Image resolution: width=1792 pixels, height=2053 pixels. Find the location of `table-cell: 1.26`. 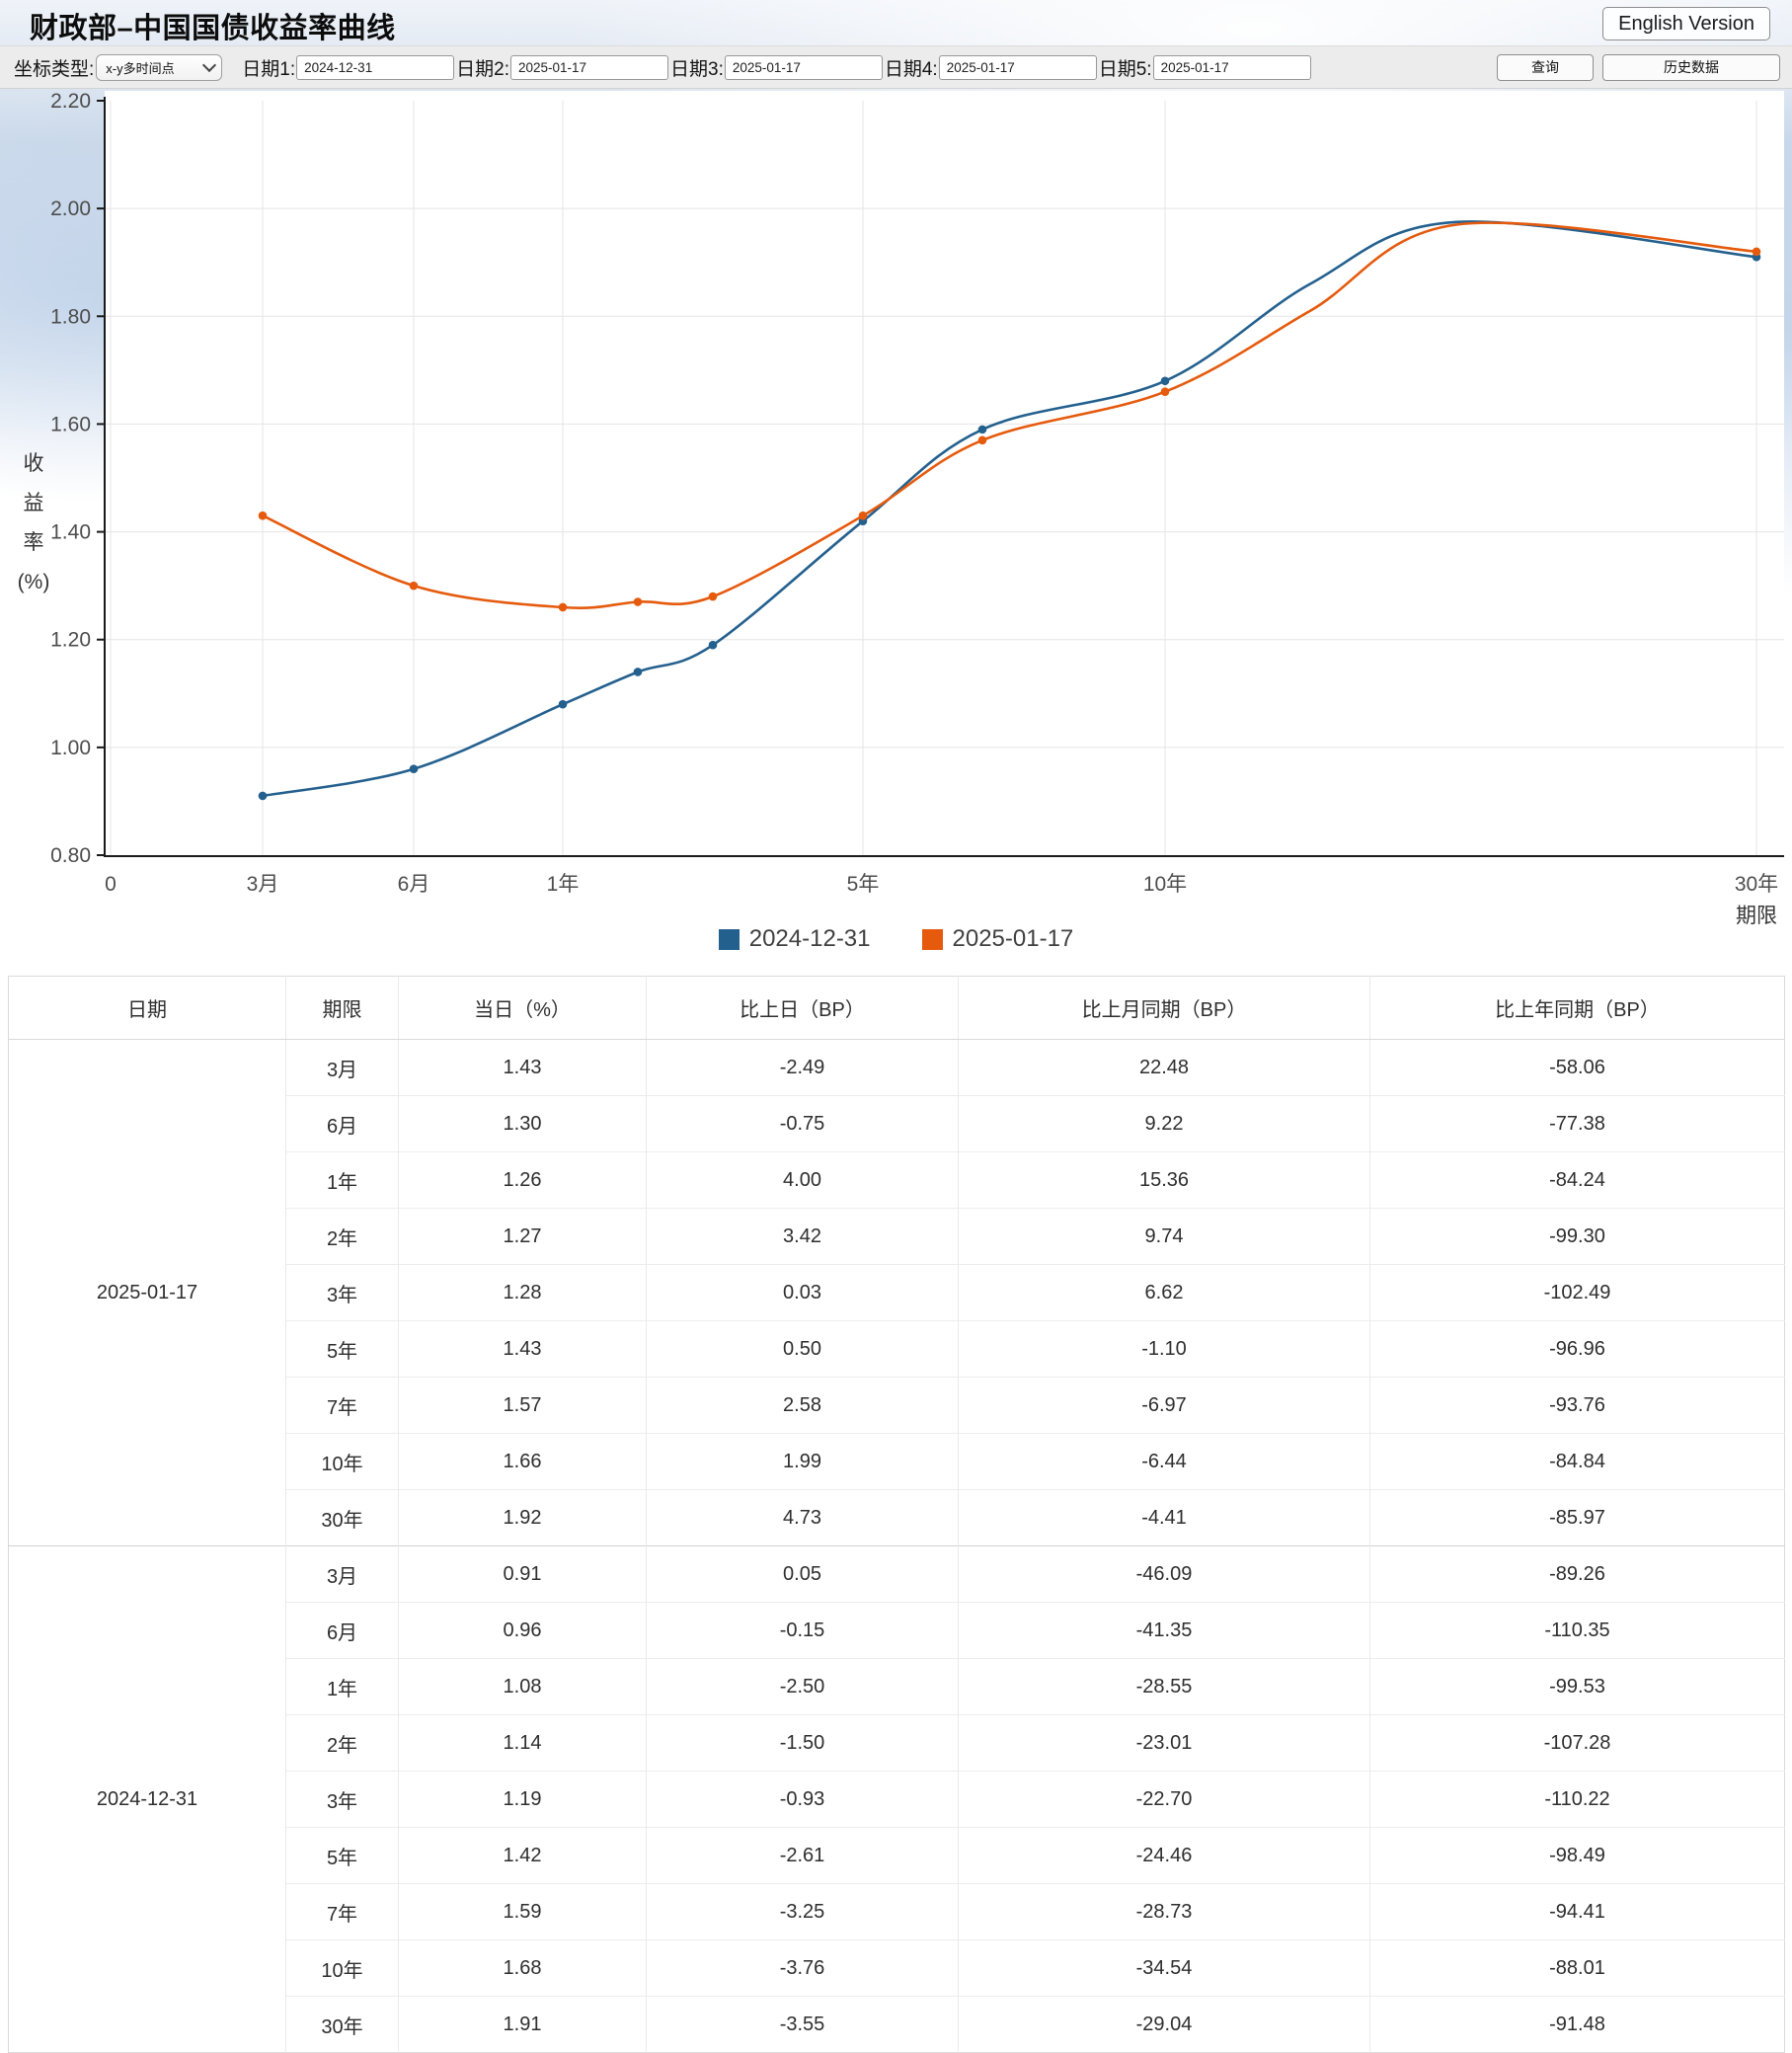

table-cell: 1.26 is located at coordinates (522, 1180).